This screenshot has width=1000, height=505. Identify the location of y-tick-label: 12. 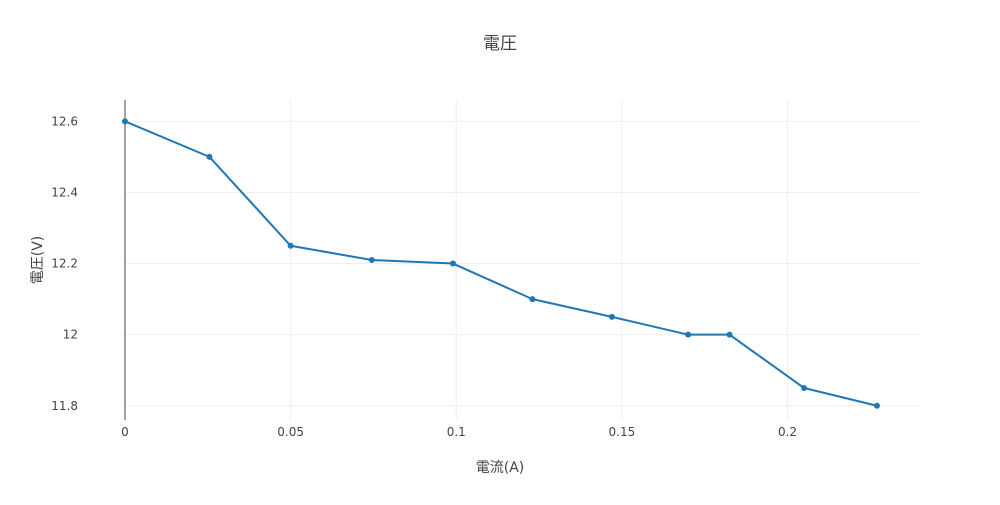
(70, 335).